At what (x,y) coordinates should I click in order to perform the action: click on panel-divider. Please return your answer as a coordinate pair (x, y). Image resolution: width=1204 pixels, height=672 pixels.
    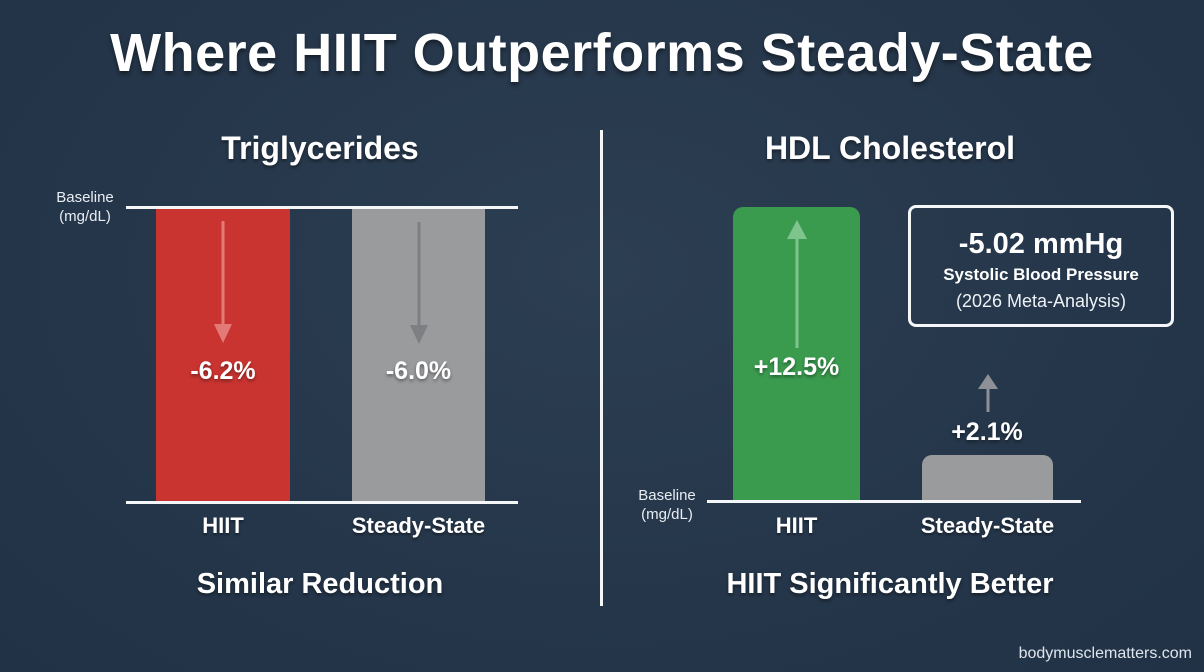
    Looking at the image, I should click on (601, 368).